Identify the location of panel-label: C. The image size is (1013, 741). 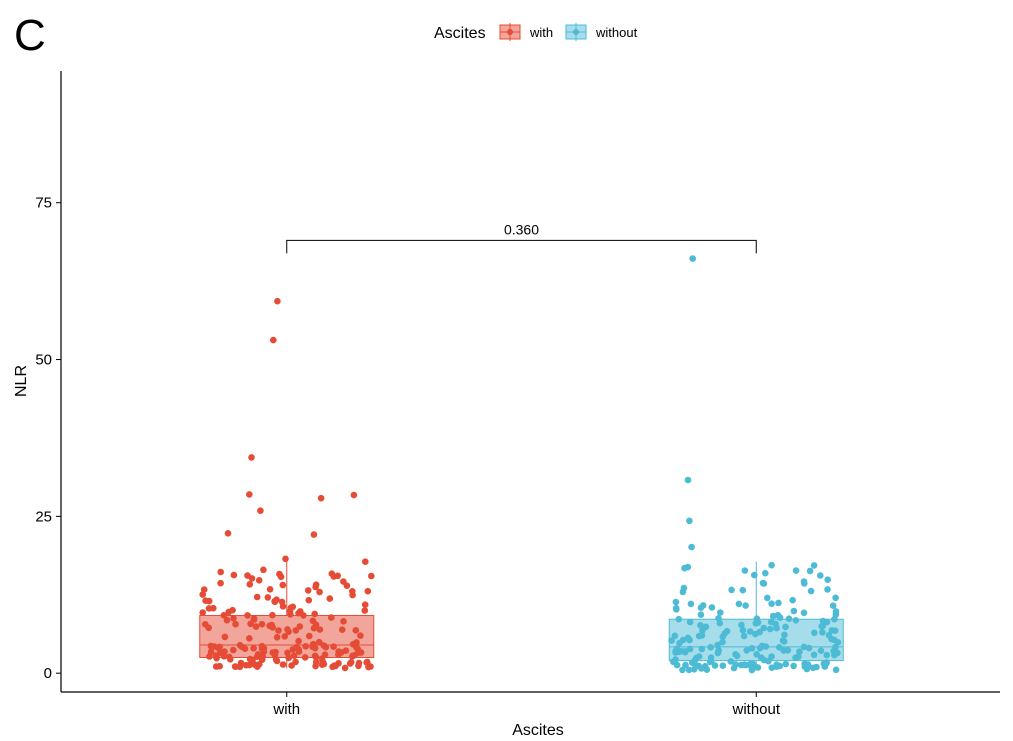
(30, 35).